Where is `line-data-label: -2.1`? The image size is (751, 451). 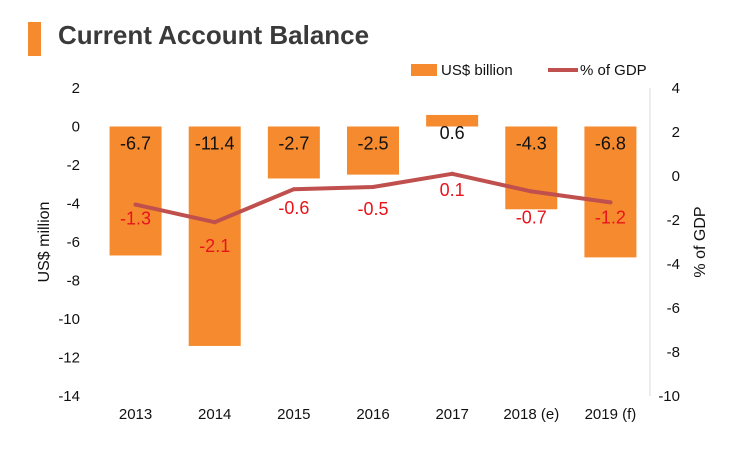
line-data-label: -2.1 is located at coordinates (214, 246).